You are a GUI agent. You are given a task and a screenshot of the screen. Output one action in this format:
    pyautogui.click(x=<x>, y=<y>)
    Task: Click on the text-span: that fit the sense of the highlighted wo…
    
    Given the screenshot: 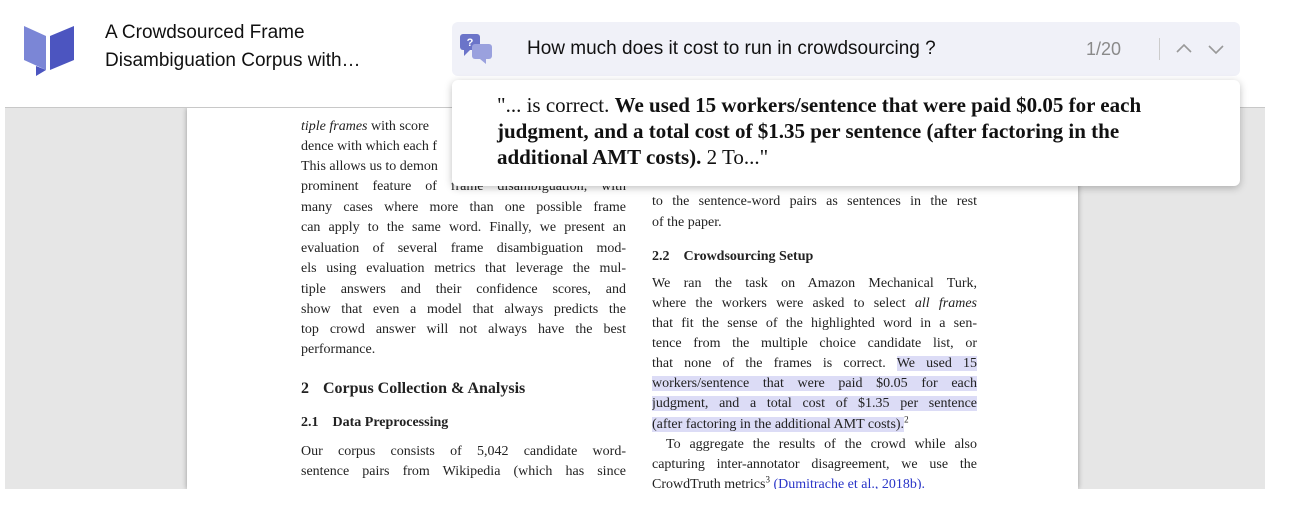 What is the action you would take?
    pyautogui.click(x=814, y=323)
    